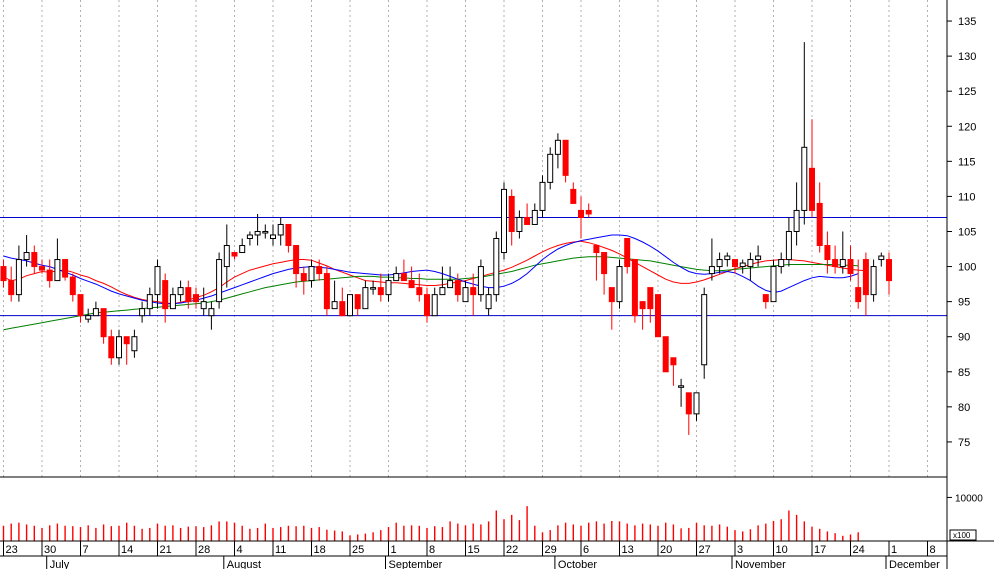 The height and width of the screenshot is (569, 994). Describe the element at coordinates (394, 550) in the screenshot. I see `date-tick-label: 1` at that location.